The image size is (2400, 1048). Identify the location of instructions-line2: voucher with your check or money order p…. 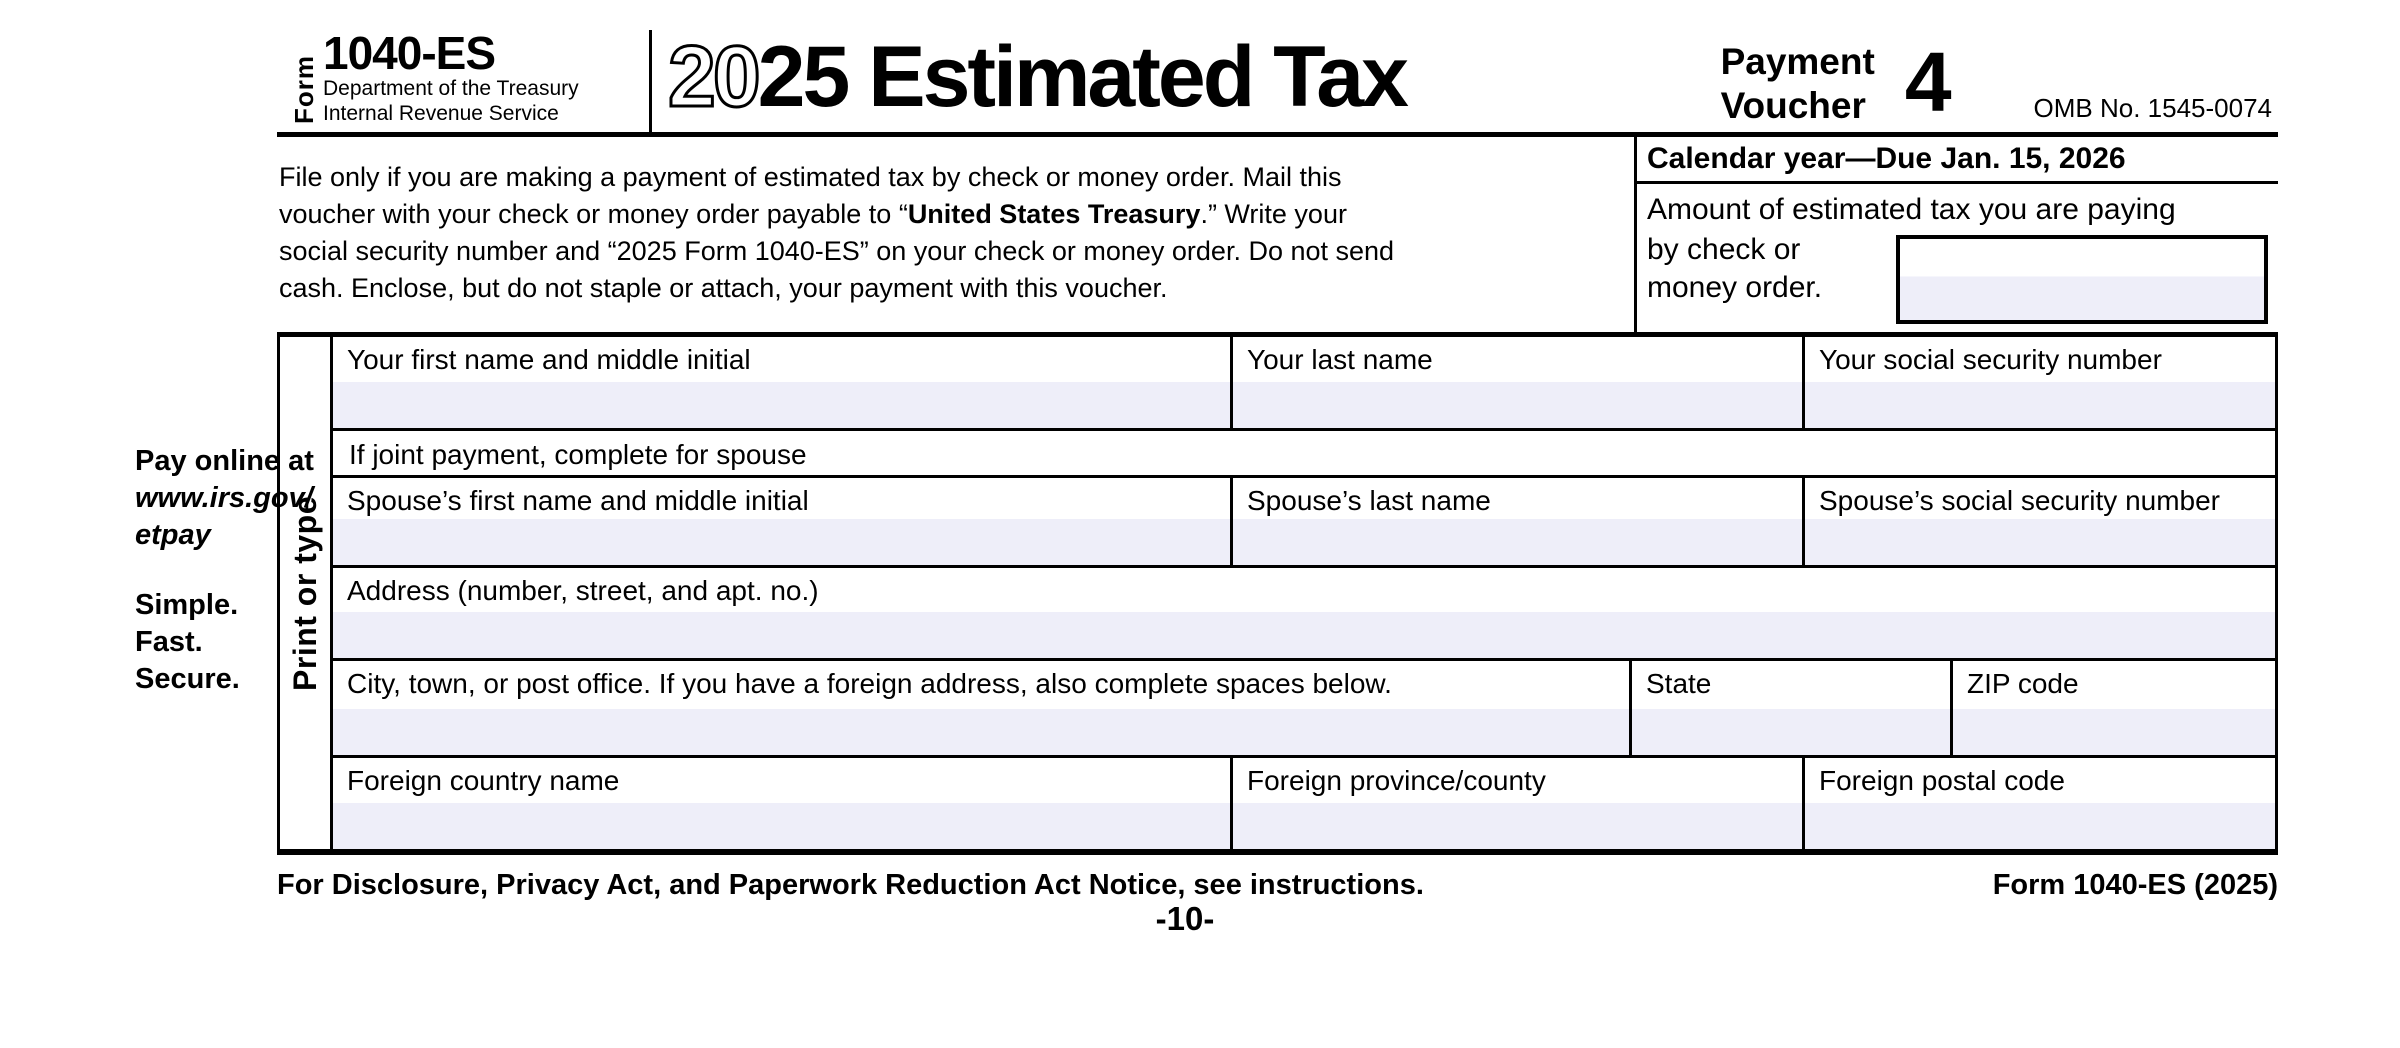
(936, 214).